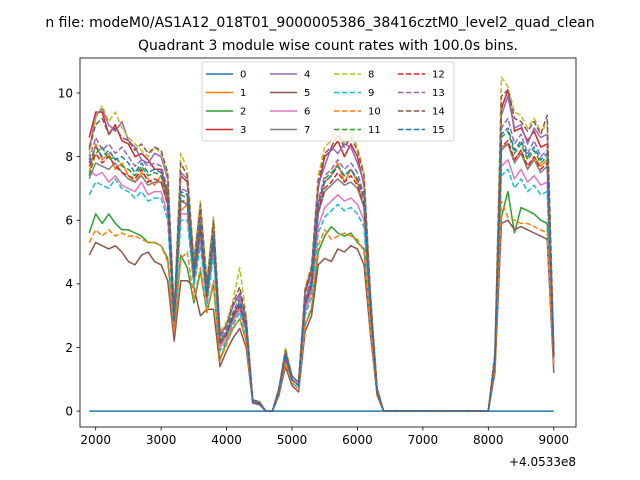 The width and height of the screenshot is (640, 480). What do you see at coordinates (438, 130) in the screenshot?
I see `legend-label-15: 15` at bounding box center [438, 130].